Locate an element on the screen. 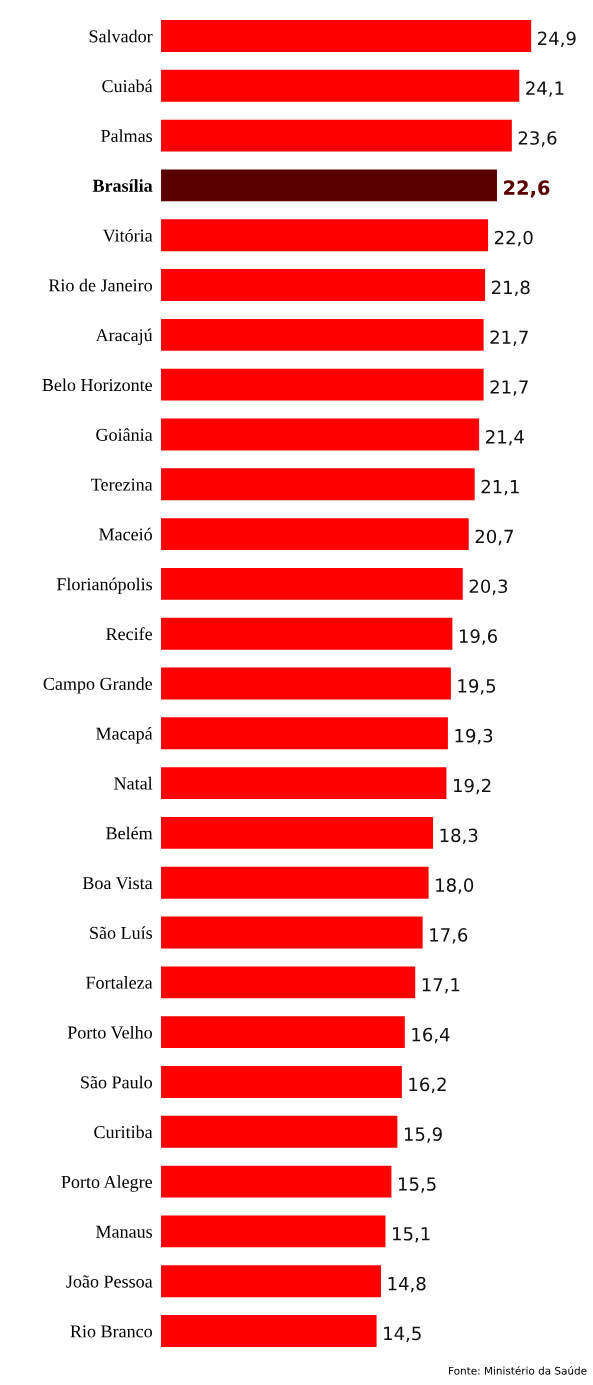 The height and width of the screenshot is (1385, 593). y-tick-label: Campo Grande is located at coordinates (98, 685).